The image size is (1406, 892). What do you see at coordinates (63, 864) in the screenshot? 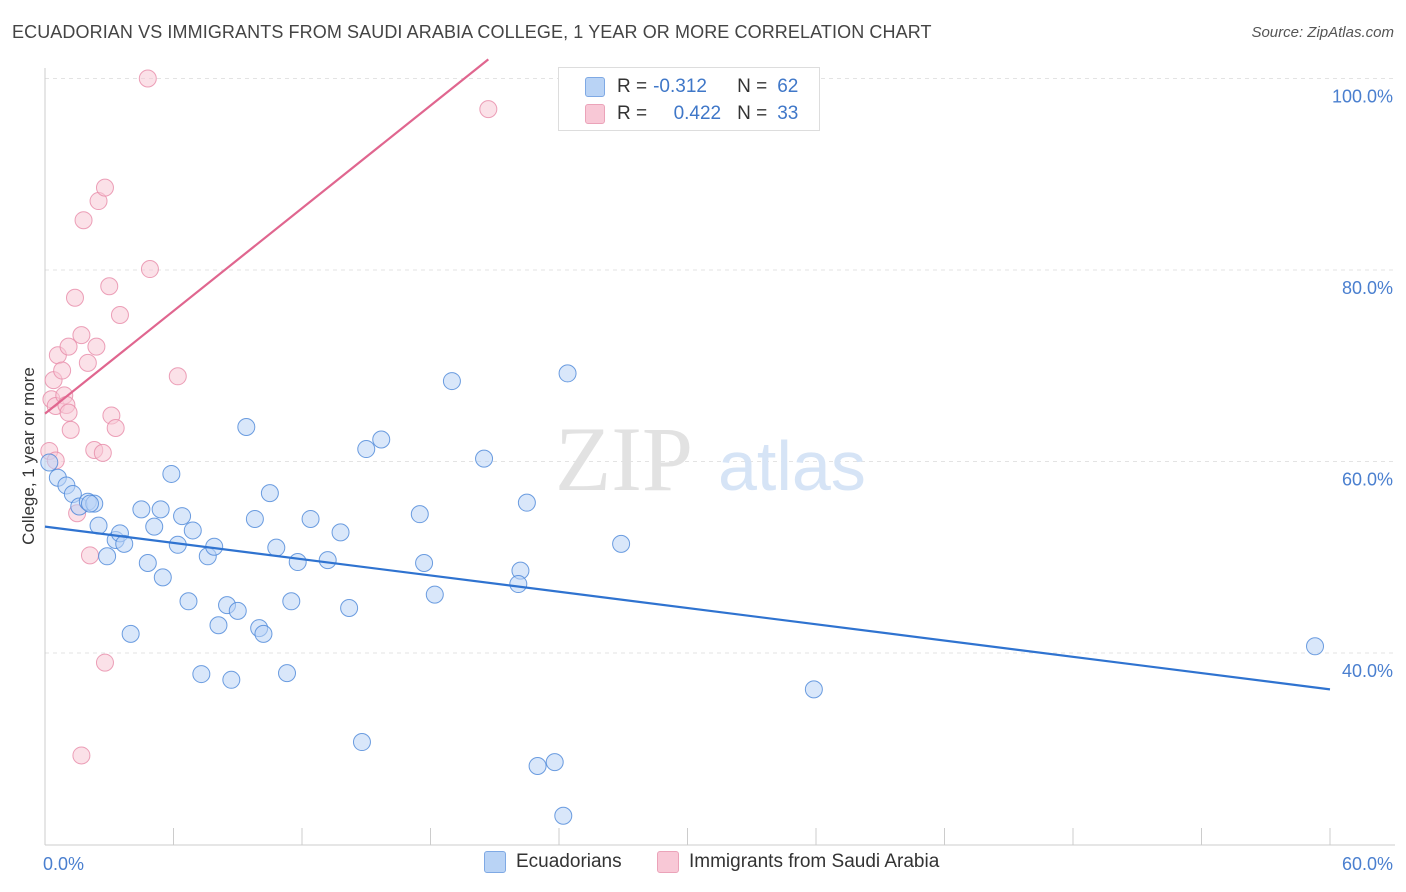
I see `x-tick-label: 0.0%` at bounding box center [63, 864].